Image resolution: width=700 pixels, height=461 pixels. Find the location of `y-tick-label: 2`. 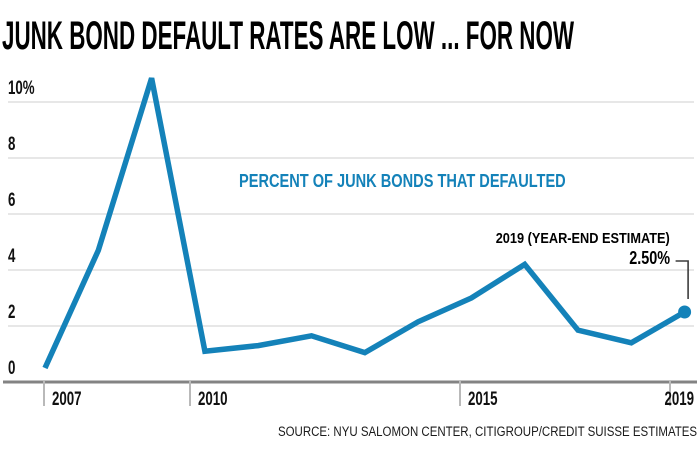

y-tick-label: 2 is located at coordinates (11, 312).